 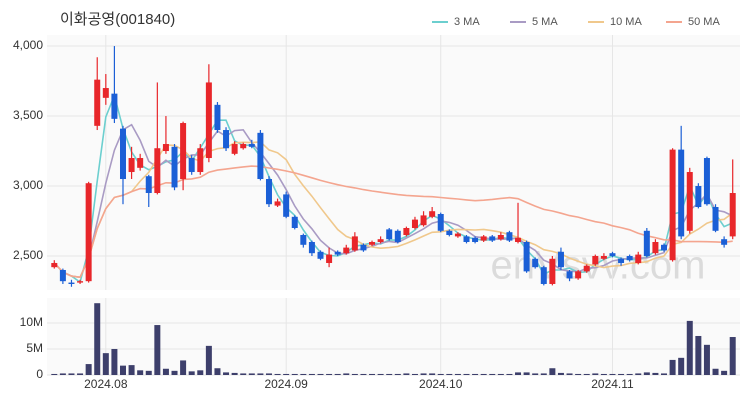 I want to click on legend-label: 50 MA, so click(x=704, y=22).